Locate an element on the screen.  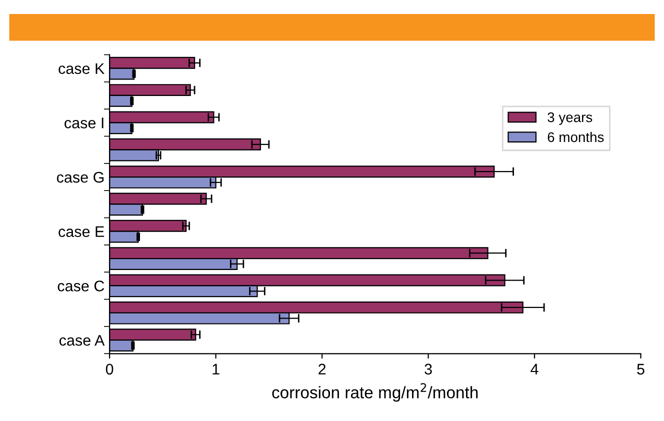
y-tick-label: case I is located at coordinates (84, 123).